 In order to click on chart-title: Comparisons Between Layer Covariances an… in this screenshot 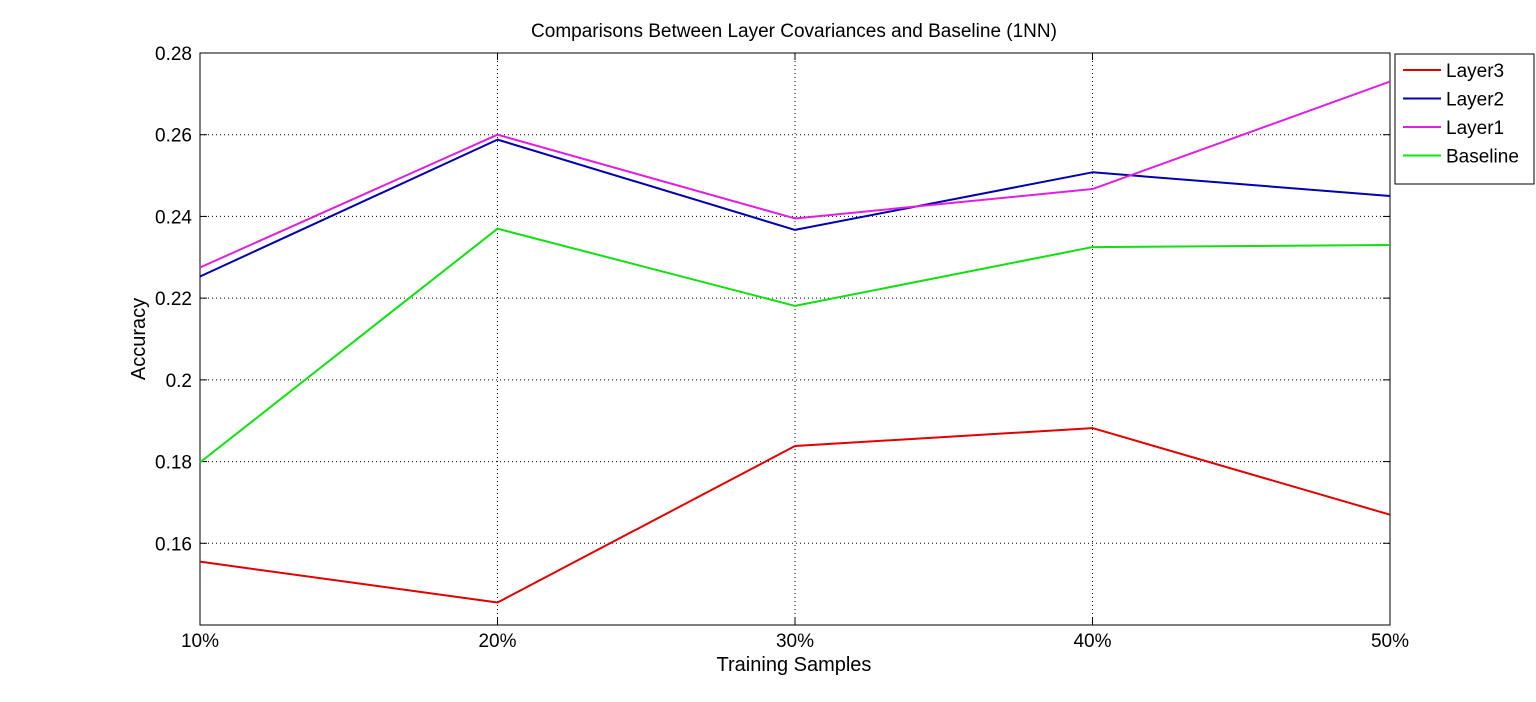, I will do `click(794, 31)`.